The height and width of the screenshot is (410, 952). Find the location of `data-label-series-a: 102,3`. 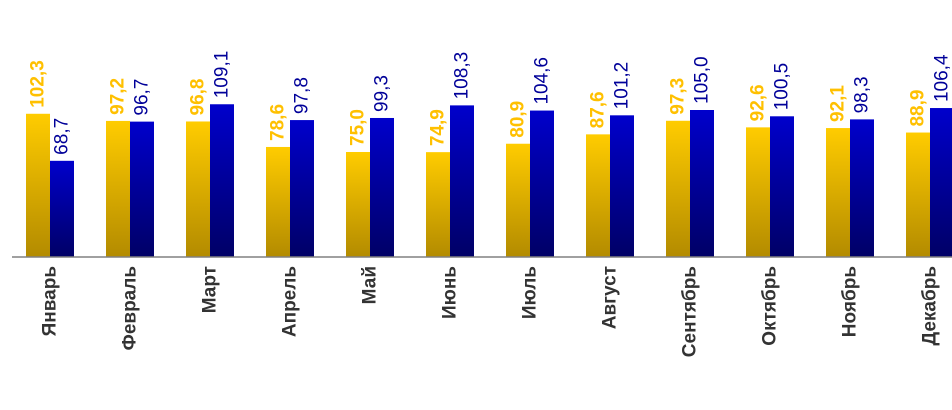

data-label-series-a: 102,3 is located at coordinates (38, 84).